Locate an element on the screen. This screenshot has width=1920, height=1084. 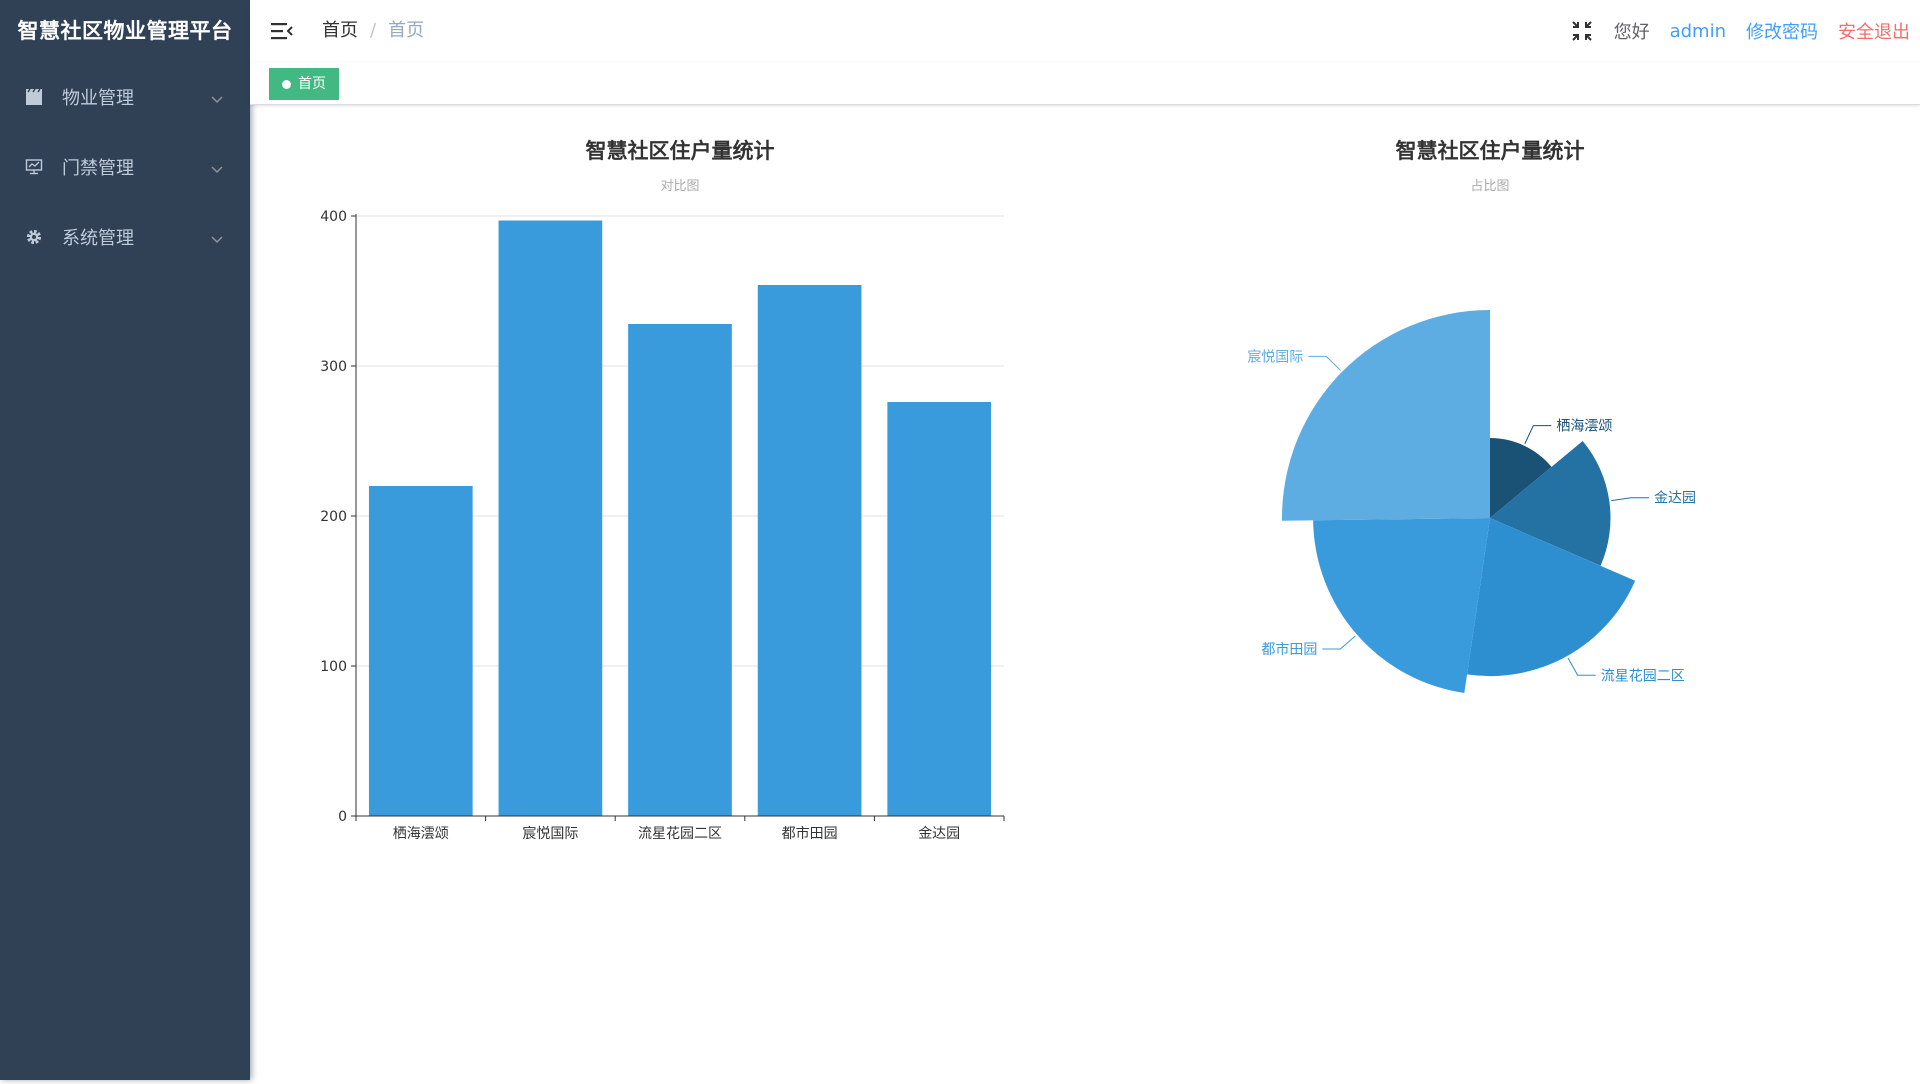
y-tick-label: 0 is located at coordinates (342, 817).